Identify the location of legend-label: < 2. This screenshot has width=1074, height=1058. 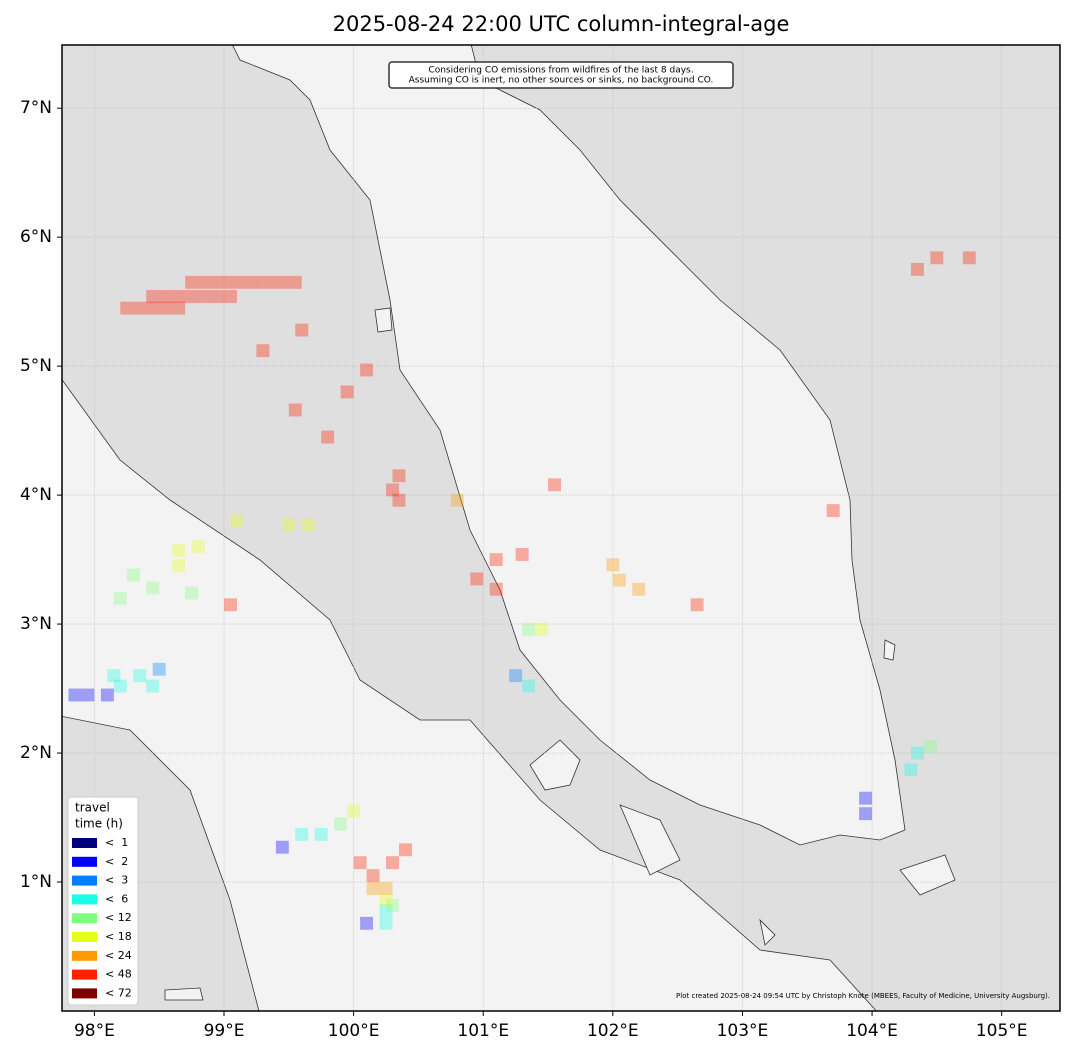
(116, 861).